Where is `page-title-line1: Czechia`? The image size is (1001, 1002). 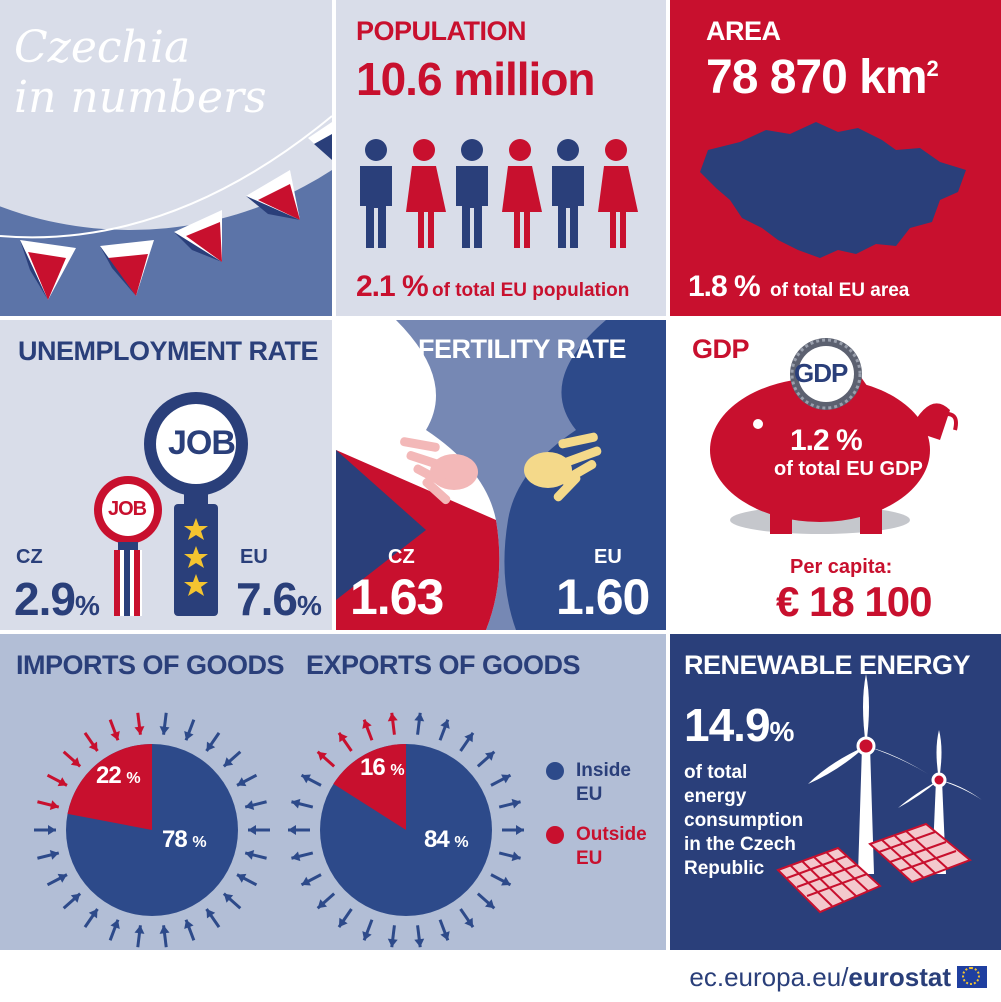
page-title-line1: Czechia is located at coordinates (102, 47).